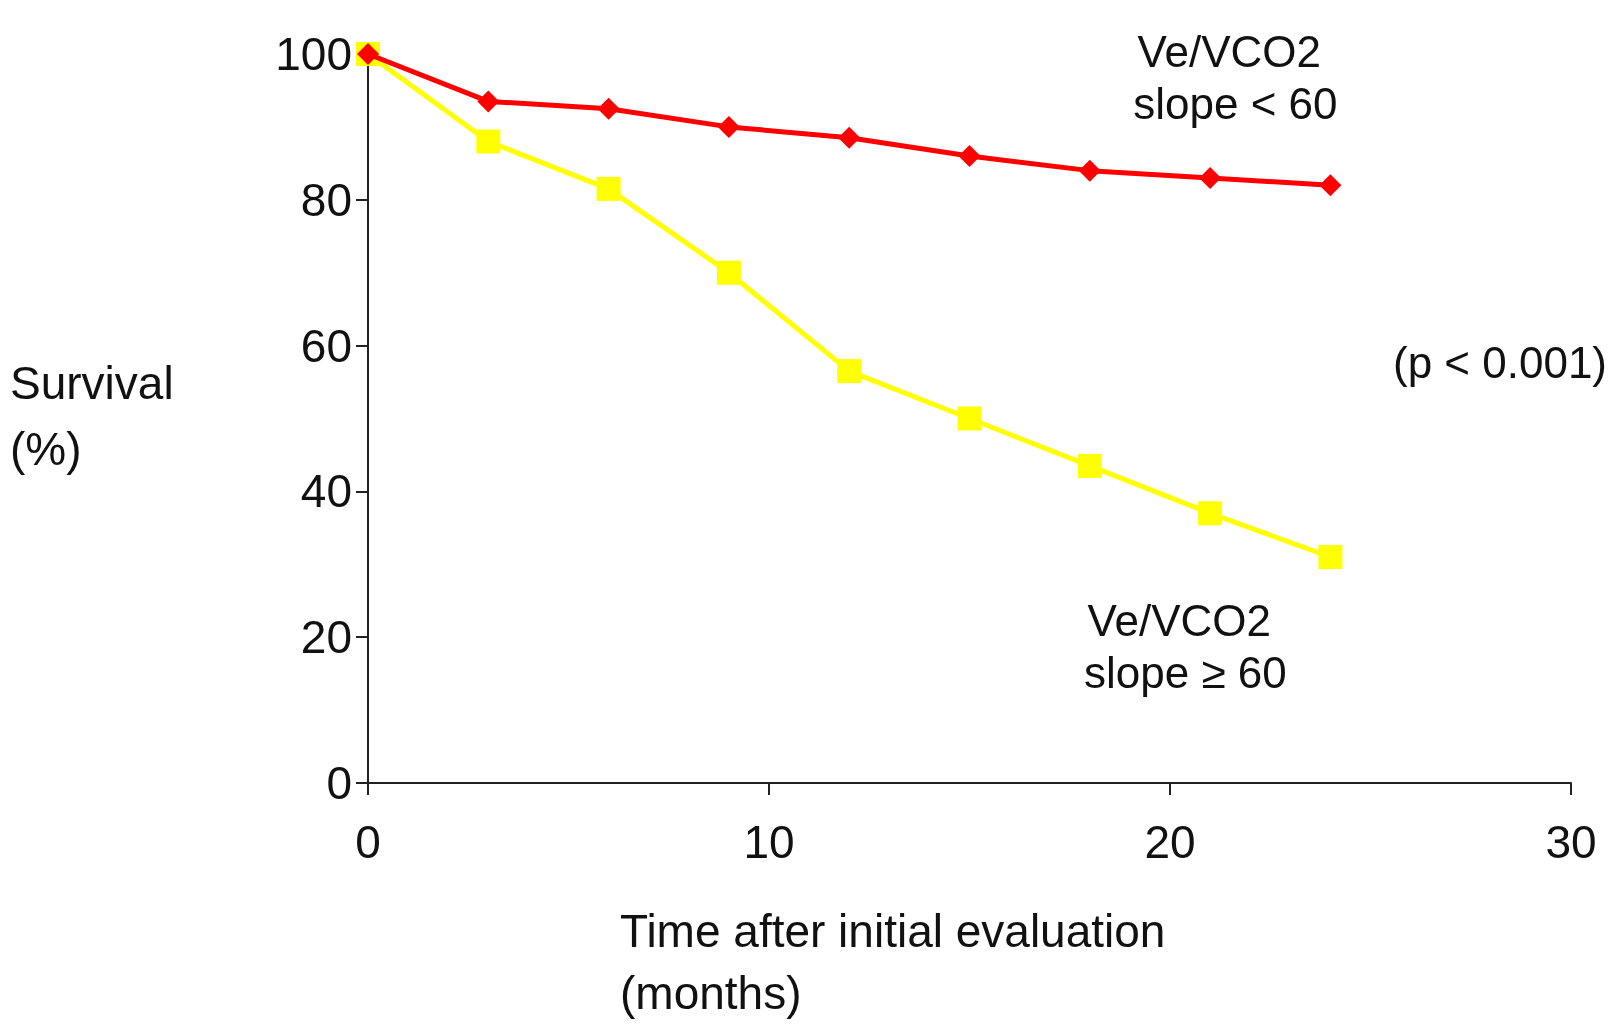 Image resolution: width=1615 pixels, height=1024 pixels. I want to click on y-tick-label: 40, so click(326, 491).